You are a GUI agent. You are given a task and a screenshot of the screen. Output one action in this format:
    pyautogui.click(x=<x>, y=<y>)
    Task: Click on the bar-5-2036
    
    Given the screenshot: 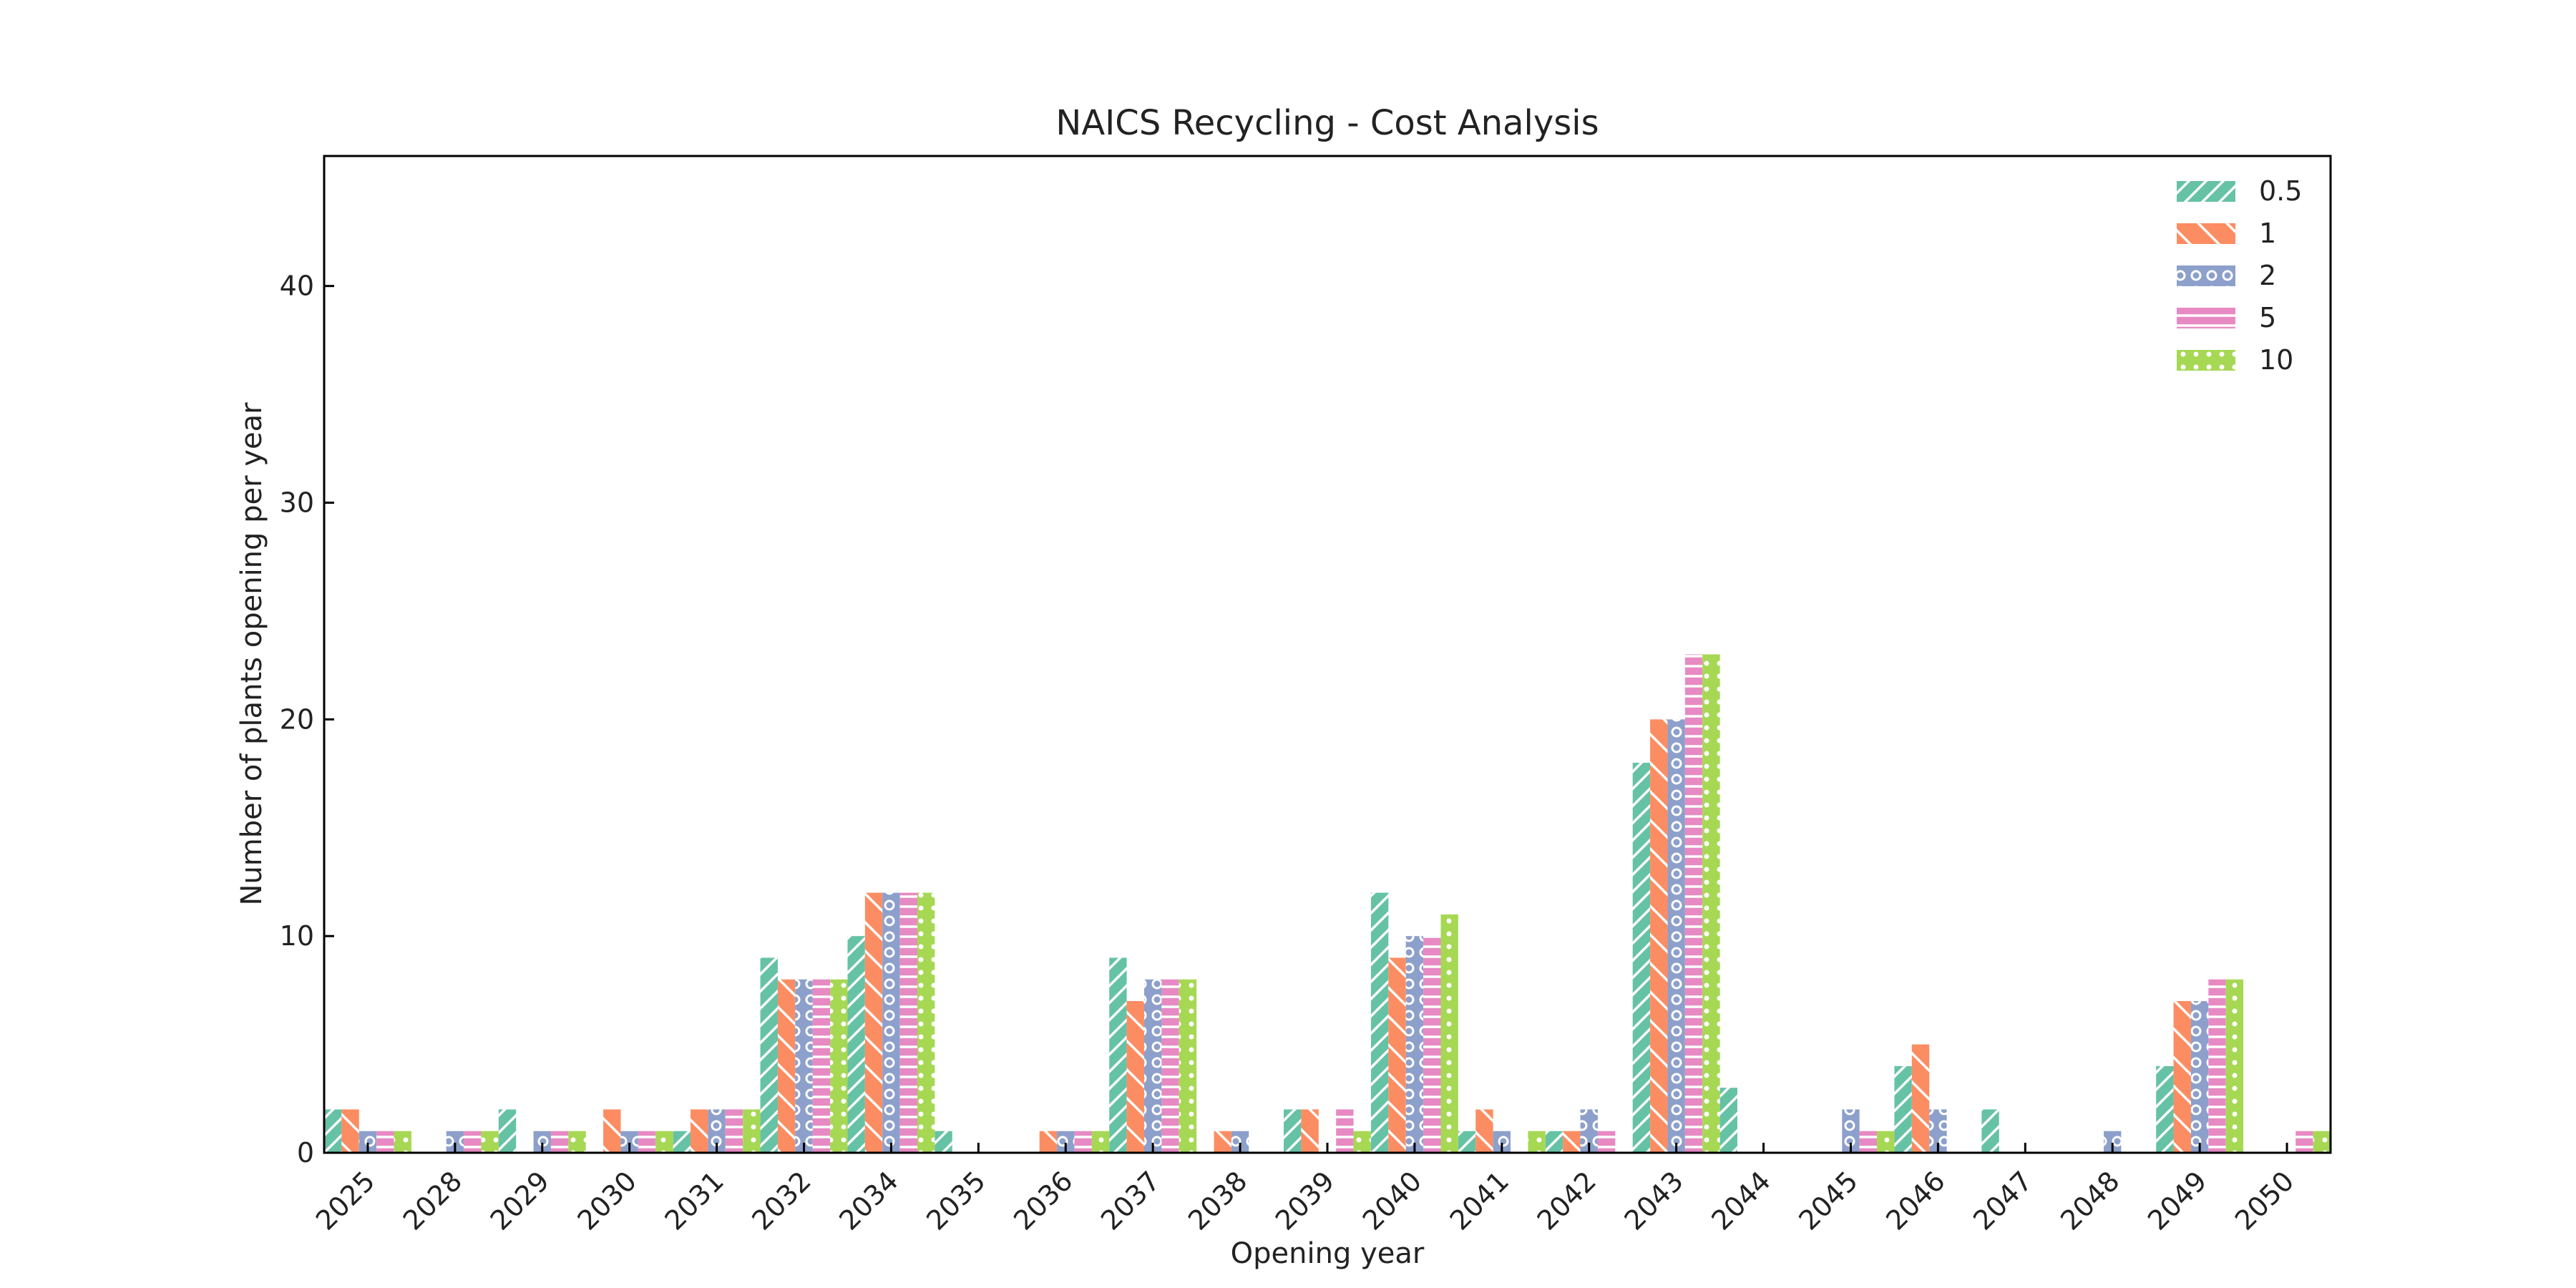 What is the action you would take?
    pyautogui.click(x=1083, y=1142)
    